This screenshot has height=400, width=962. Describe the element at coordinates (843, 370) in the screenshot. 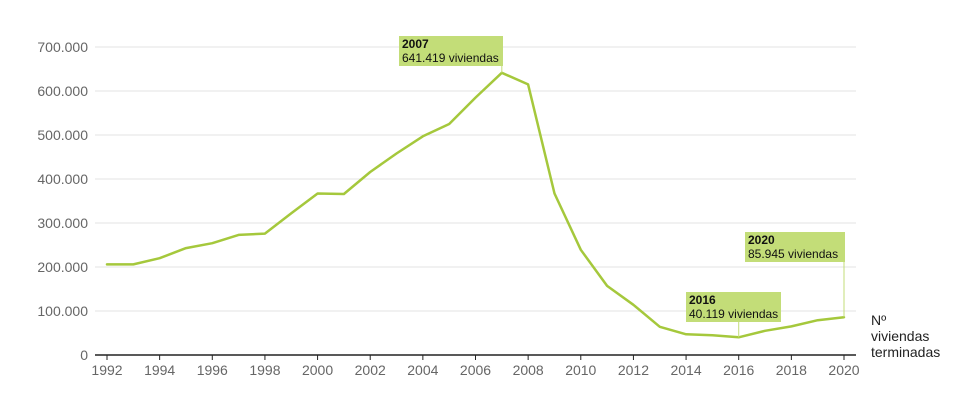

I see `x-tick-label: 2020` at that location.